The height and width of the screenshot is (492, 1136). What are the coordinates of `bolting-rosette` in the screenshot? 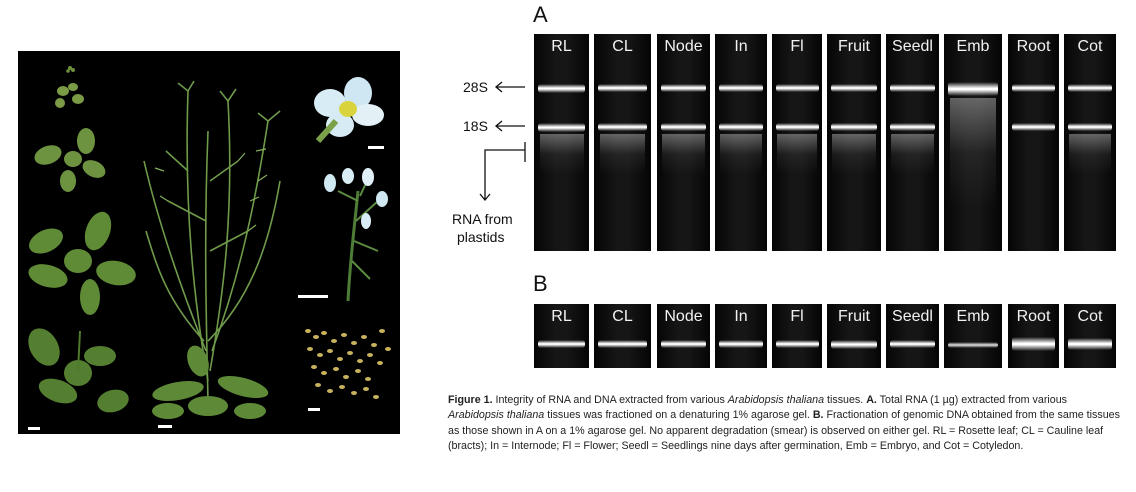 It's located at (78, 370).